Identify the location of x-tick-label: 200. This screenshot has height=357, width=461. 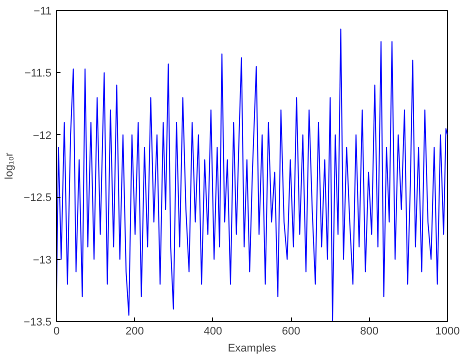
(135, 332).